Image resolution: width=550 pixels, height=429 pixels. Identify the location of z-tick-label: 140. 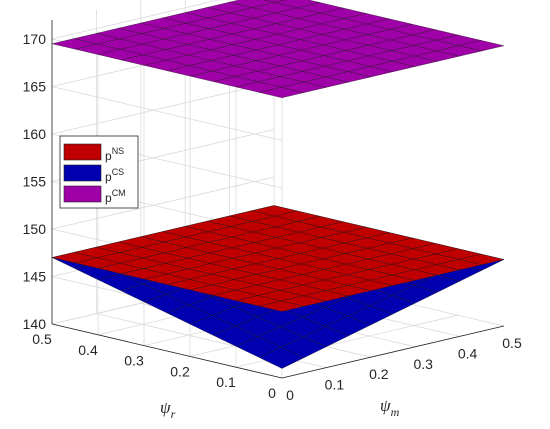
(35, 324).